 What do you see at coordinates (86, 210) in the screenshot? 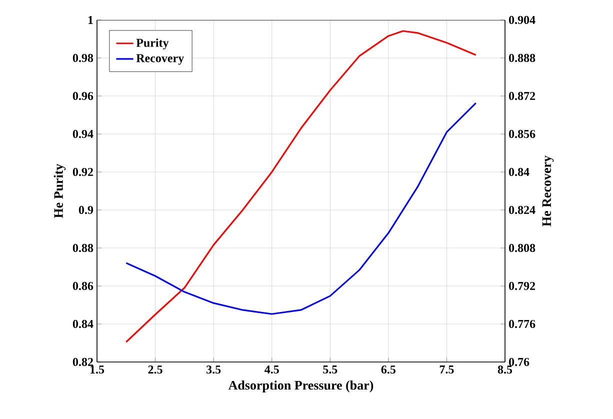
I see `y-tick-label: 0.9` at bounding box center [86, 210].